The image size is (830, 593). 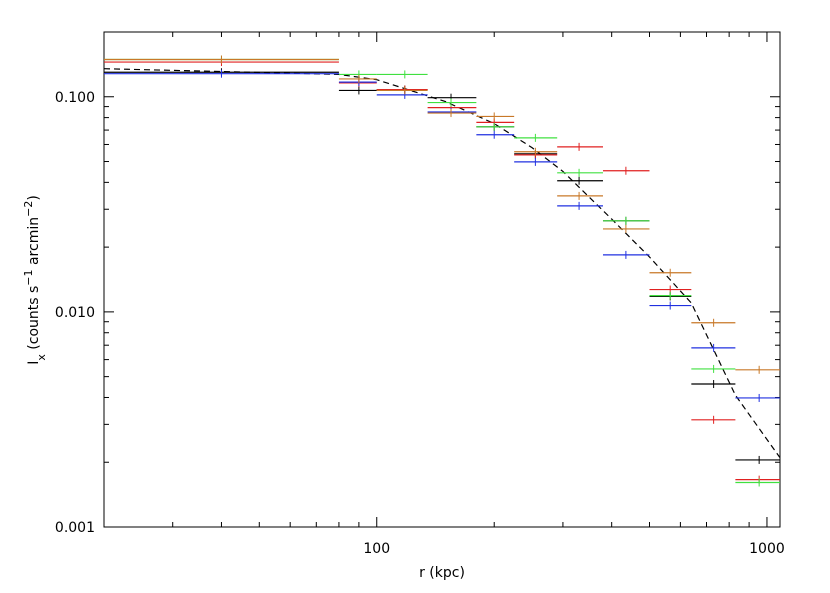 I want to click on y-tick-label: 0.001, so click(x=75, y=528).